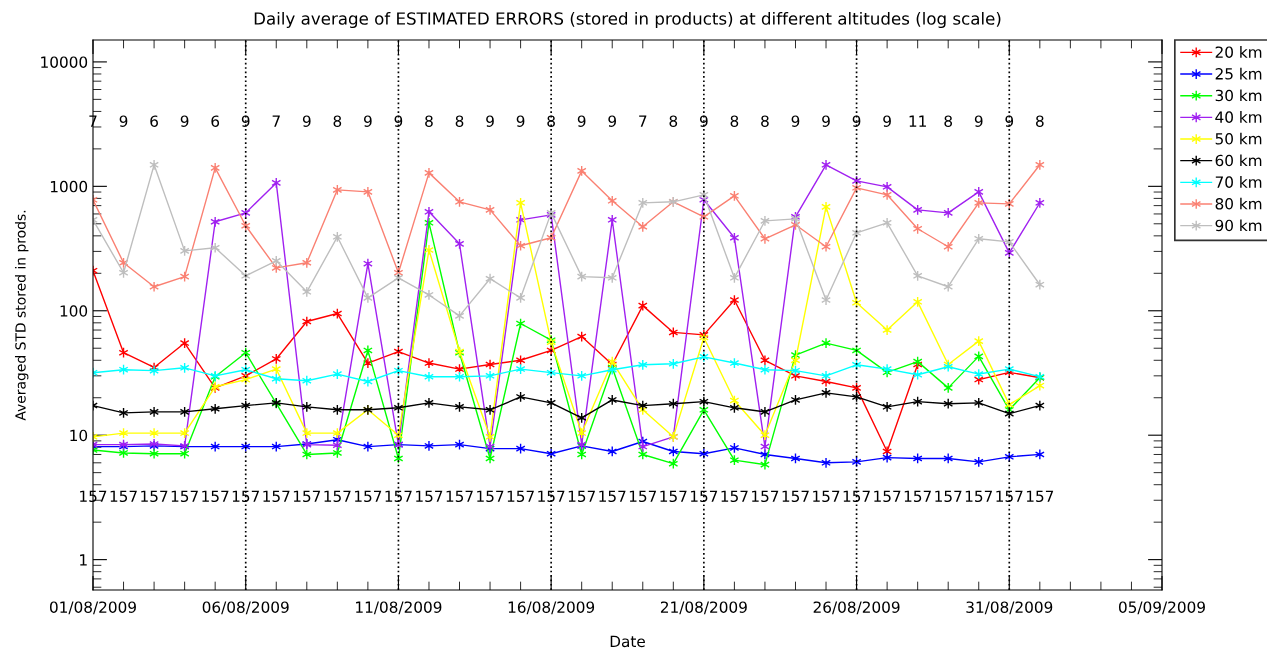 Image resolution: width=1267 pixels, height=654 pixels. What do you see at coordinates (703, 608) in the screenshot?
I see `x-tick-label: 21/08/2009` at bounding box center [703, 608].